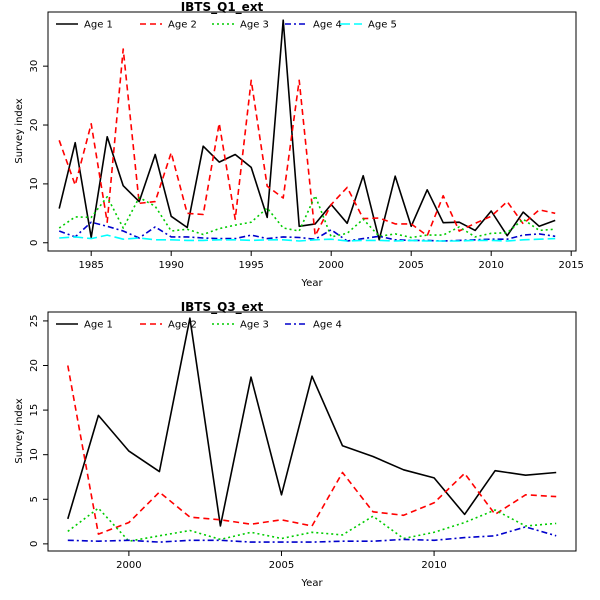 This screenshot has width=600, height=600. I want to click on y-tick-label: 30, so click(34, 66).